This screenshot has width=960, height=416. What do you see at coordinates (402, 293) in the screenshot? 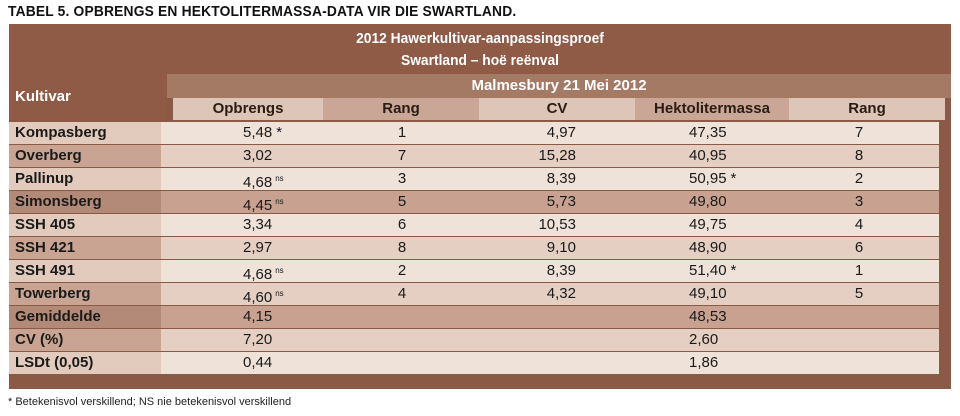
I see `rang-cell: 4` at bounding box center [402, 293].